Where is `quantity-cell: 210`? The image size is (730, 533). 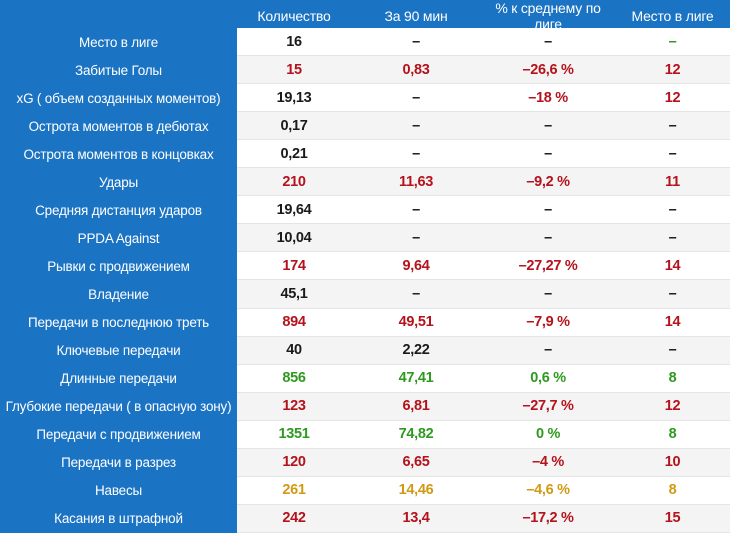
quantity-cell: 210 is located at coordinates (294, 181).